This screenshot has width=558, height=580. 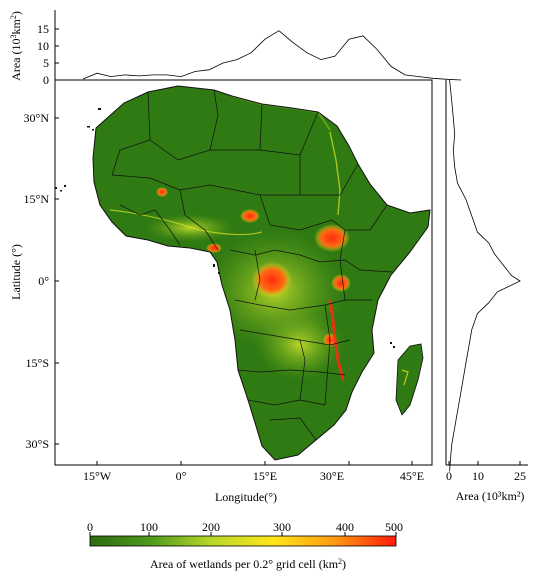 What do you see at coordinates (181, 476) in the screenshot?
I see `xtick-0: 0°` at bounding box center [181, 476].